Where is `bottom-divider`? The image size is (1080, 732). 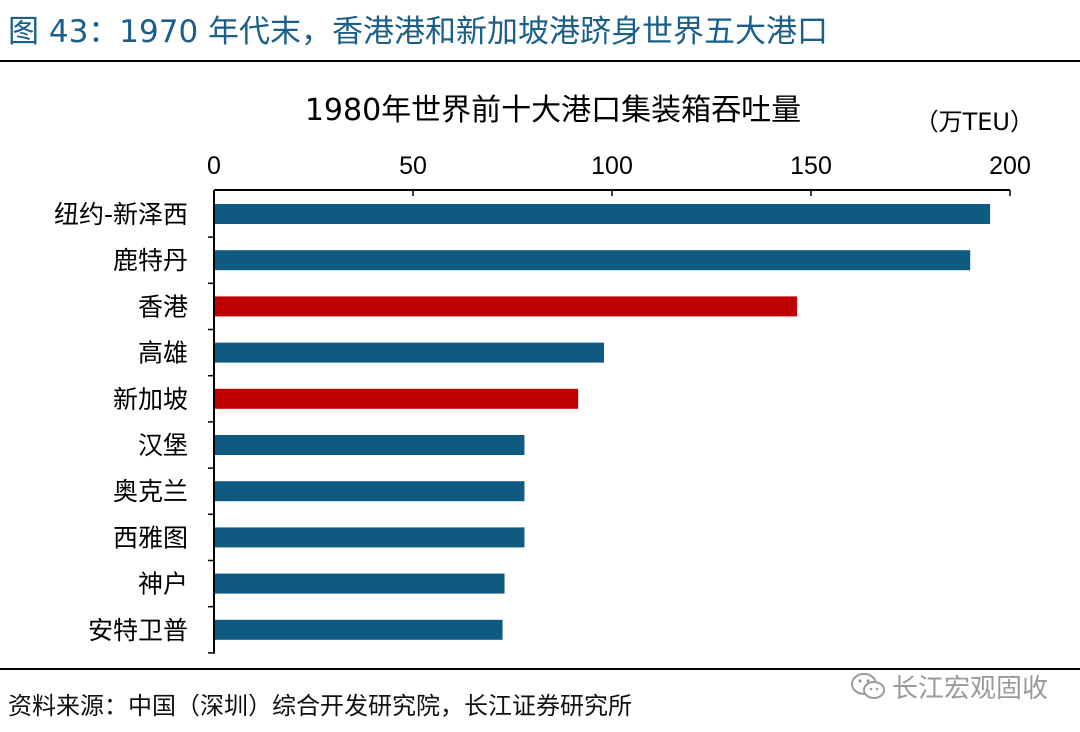
bottom-divider is located at coordinates (540, 669).